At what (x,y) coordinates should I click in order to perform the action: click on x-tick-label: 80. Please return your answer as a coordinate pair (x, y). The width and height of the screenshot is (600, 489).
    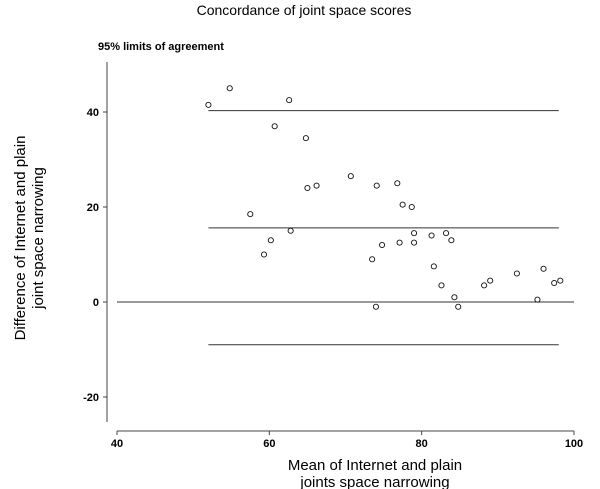
    Looking at the image, I should click on (422, 444).